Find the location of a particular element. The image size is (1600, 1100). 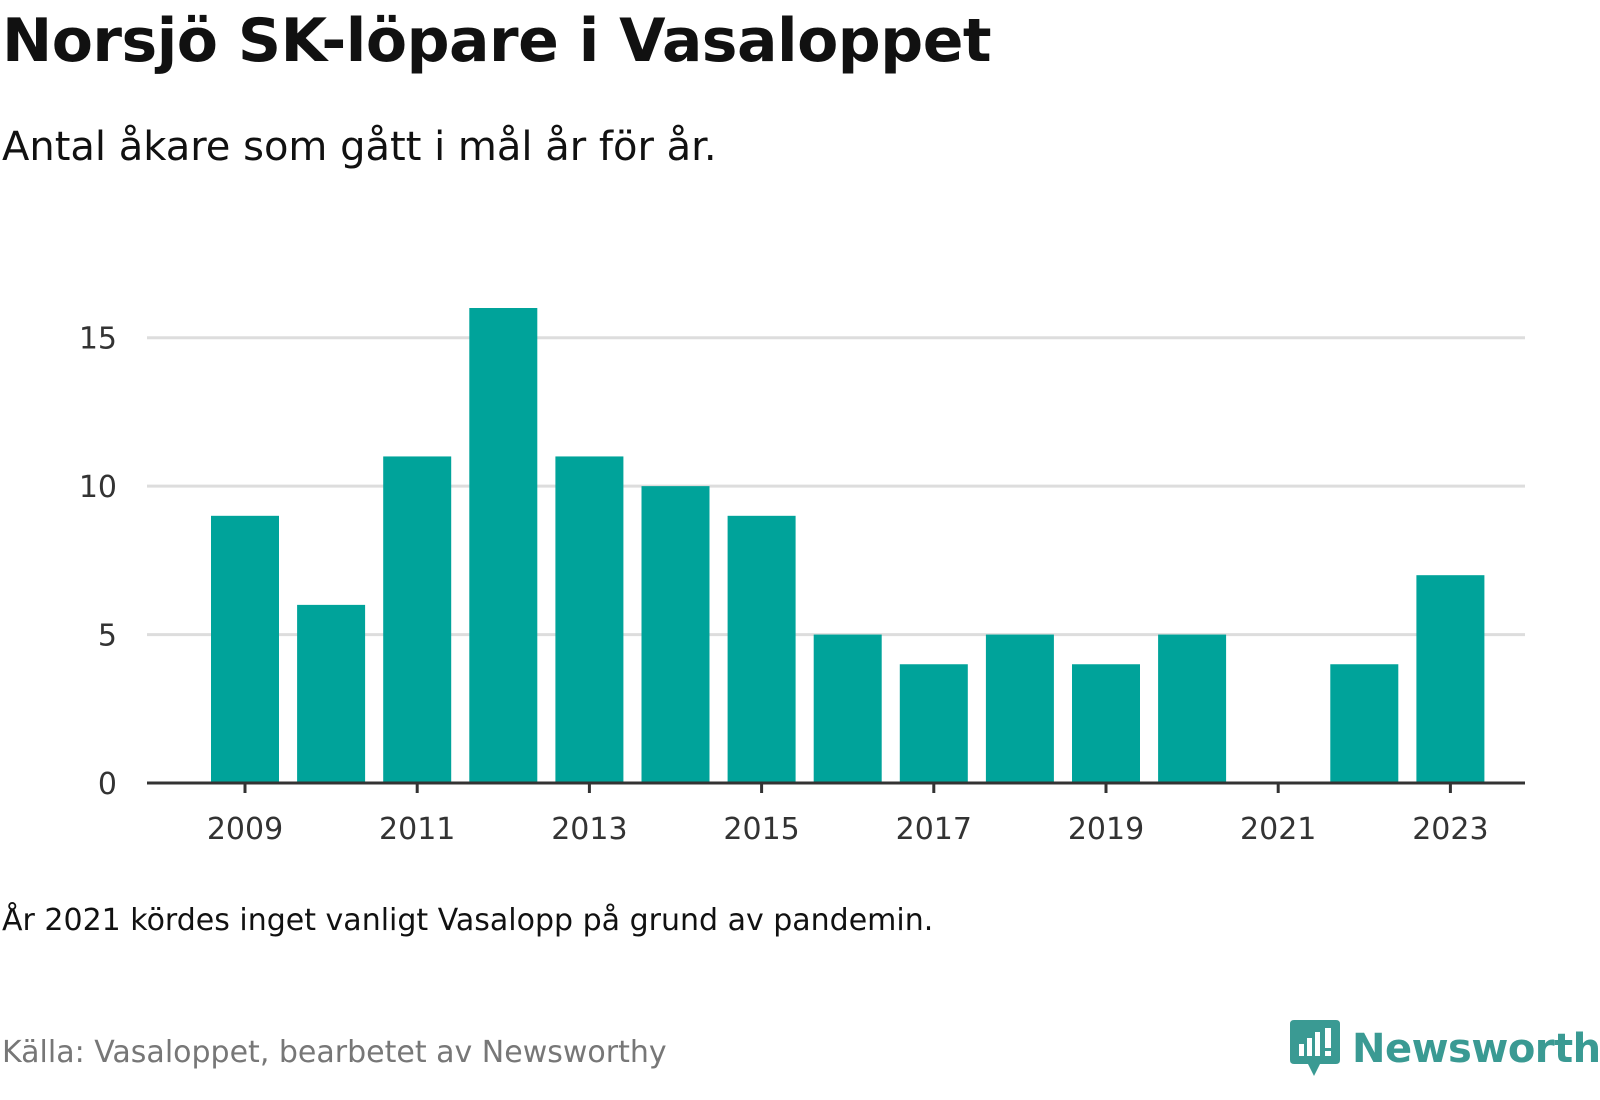

x-axis-ticks: 2009 2011 2013 2015 2017 2019 2021 2023 is located at coordinates (848, 815).